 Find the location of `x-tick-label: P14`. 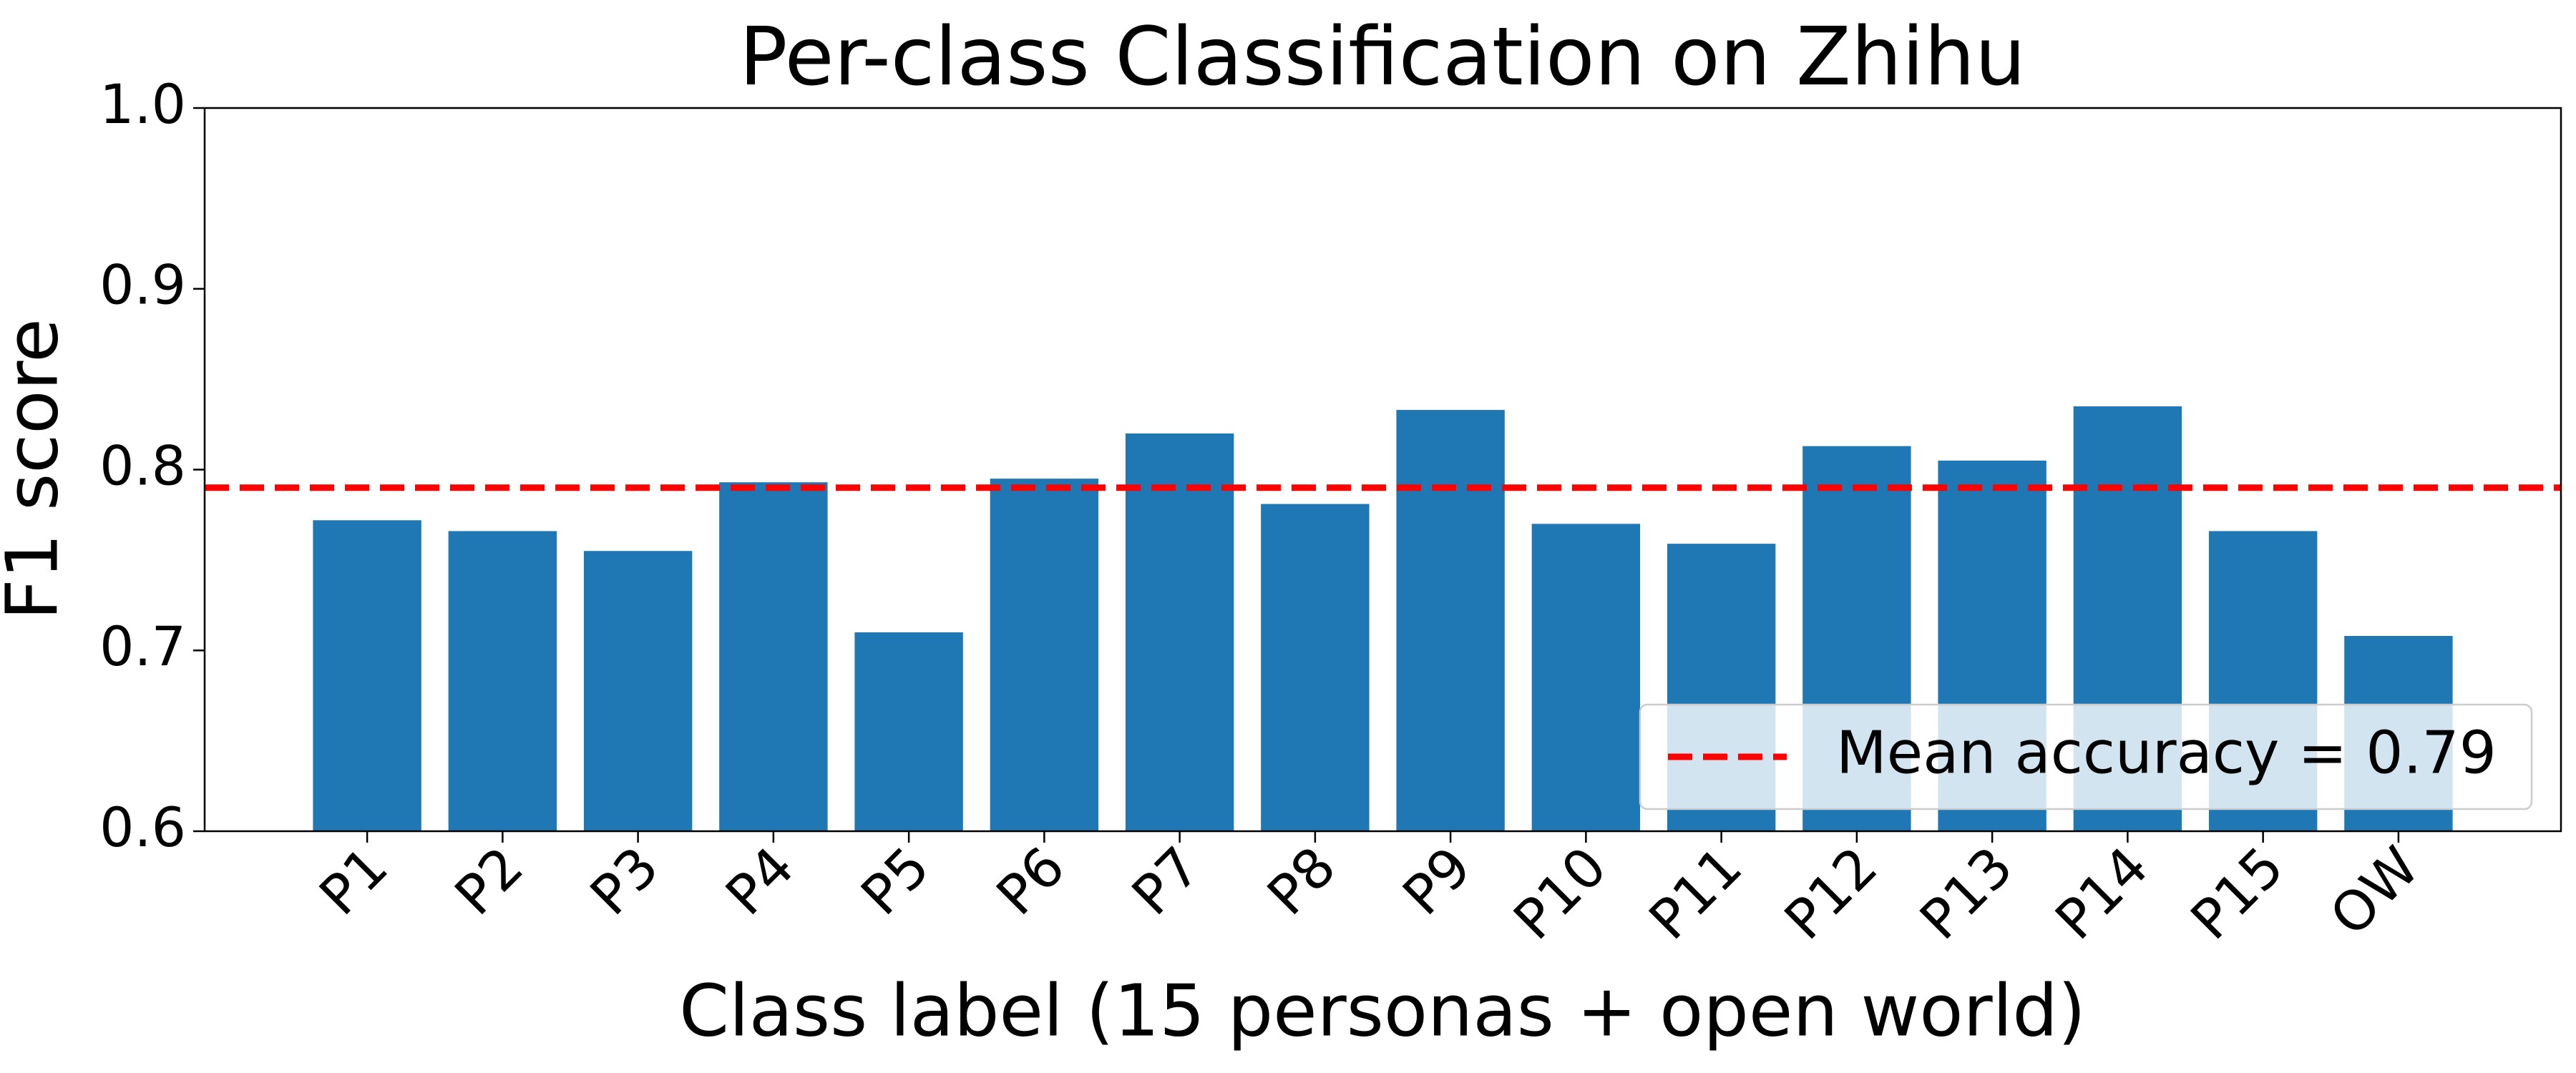

x-tick-label: P14 is located at coordinates (2101, 893).